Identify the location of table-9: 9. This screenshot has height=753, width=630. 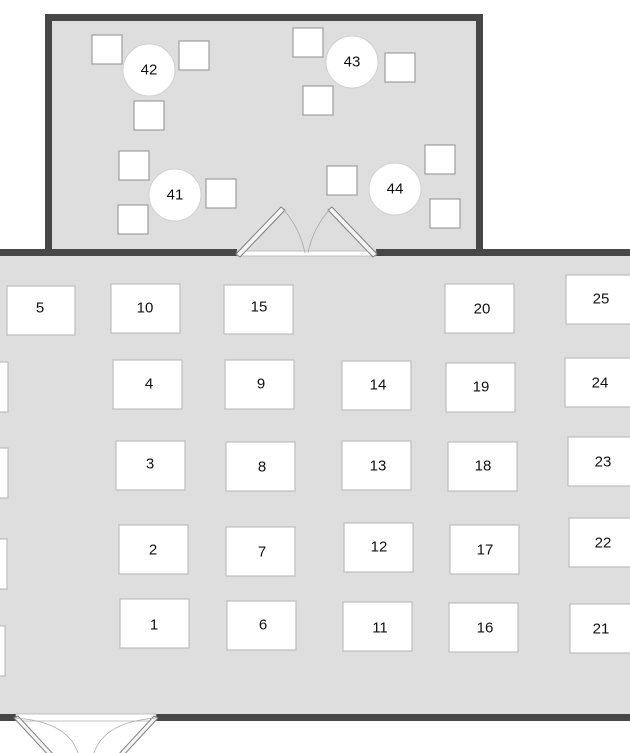
(259, 384).